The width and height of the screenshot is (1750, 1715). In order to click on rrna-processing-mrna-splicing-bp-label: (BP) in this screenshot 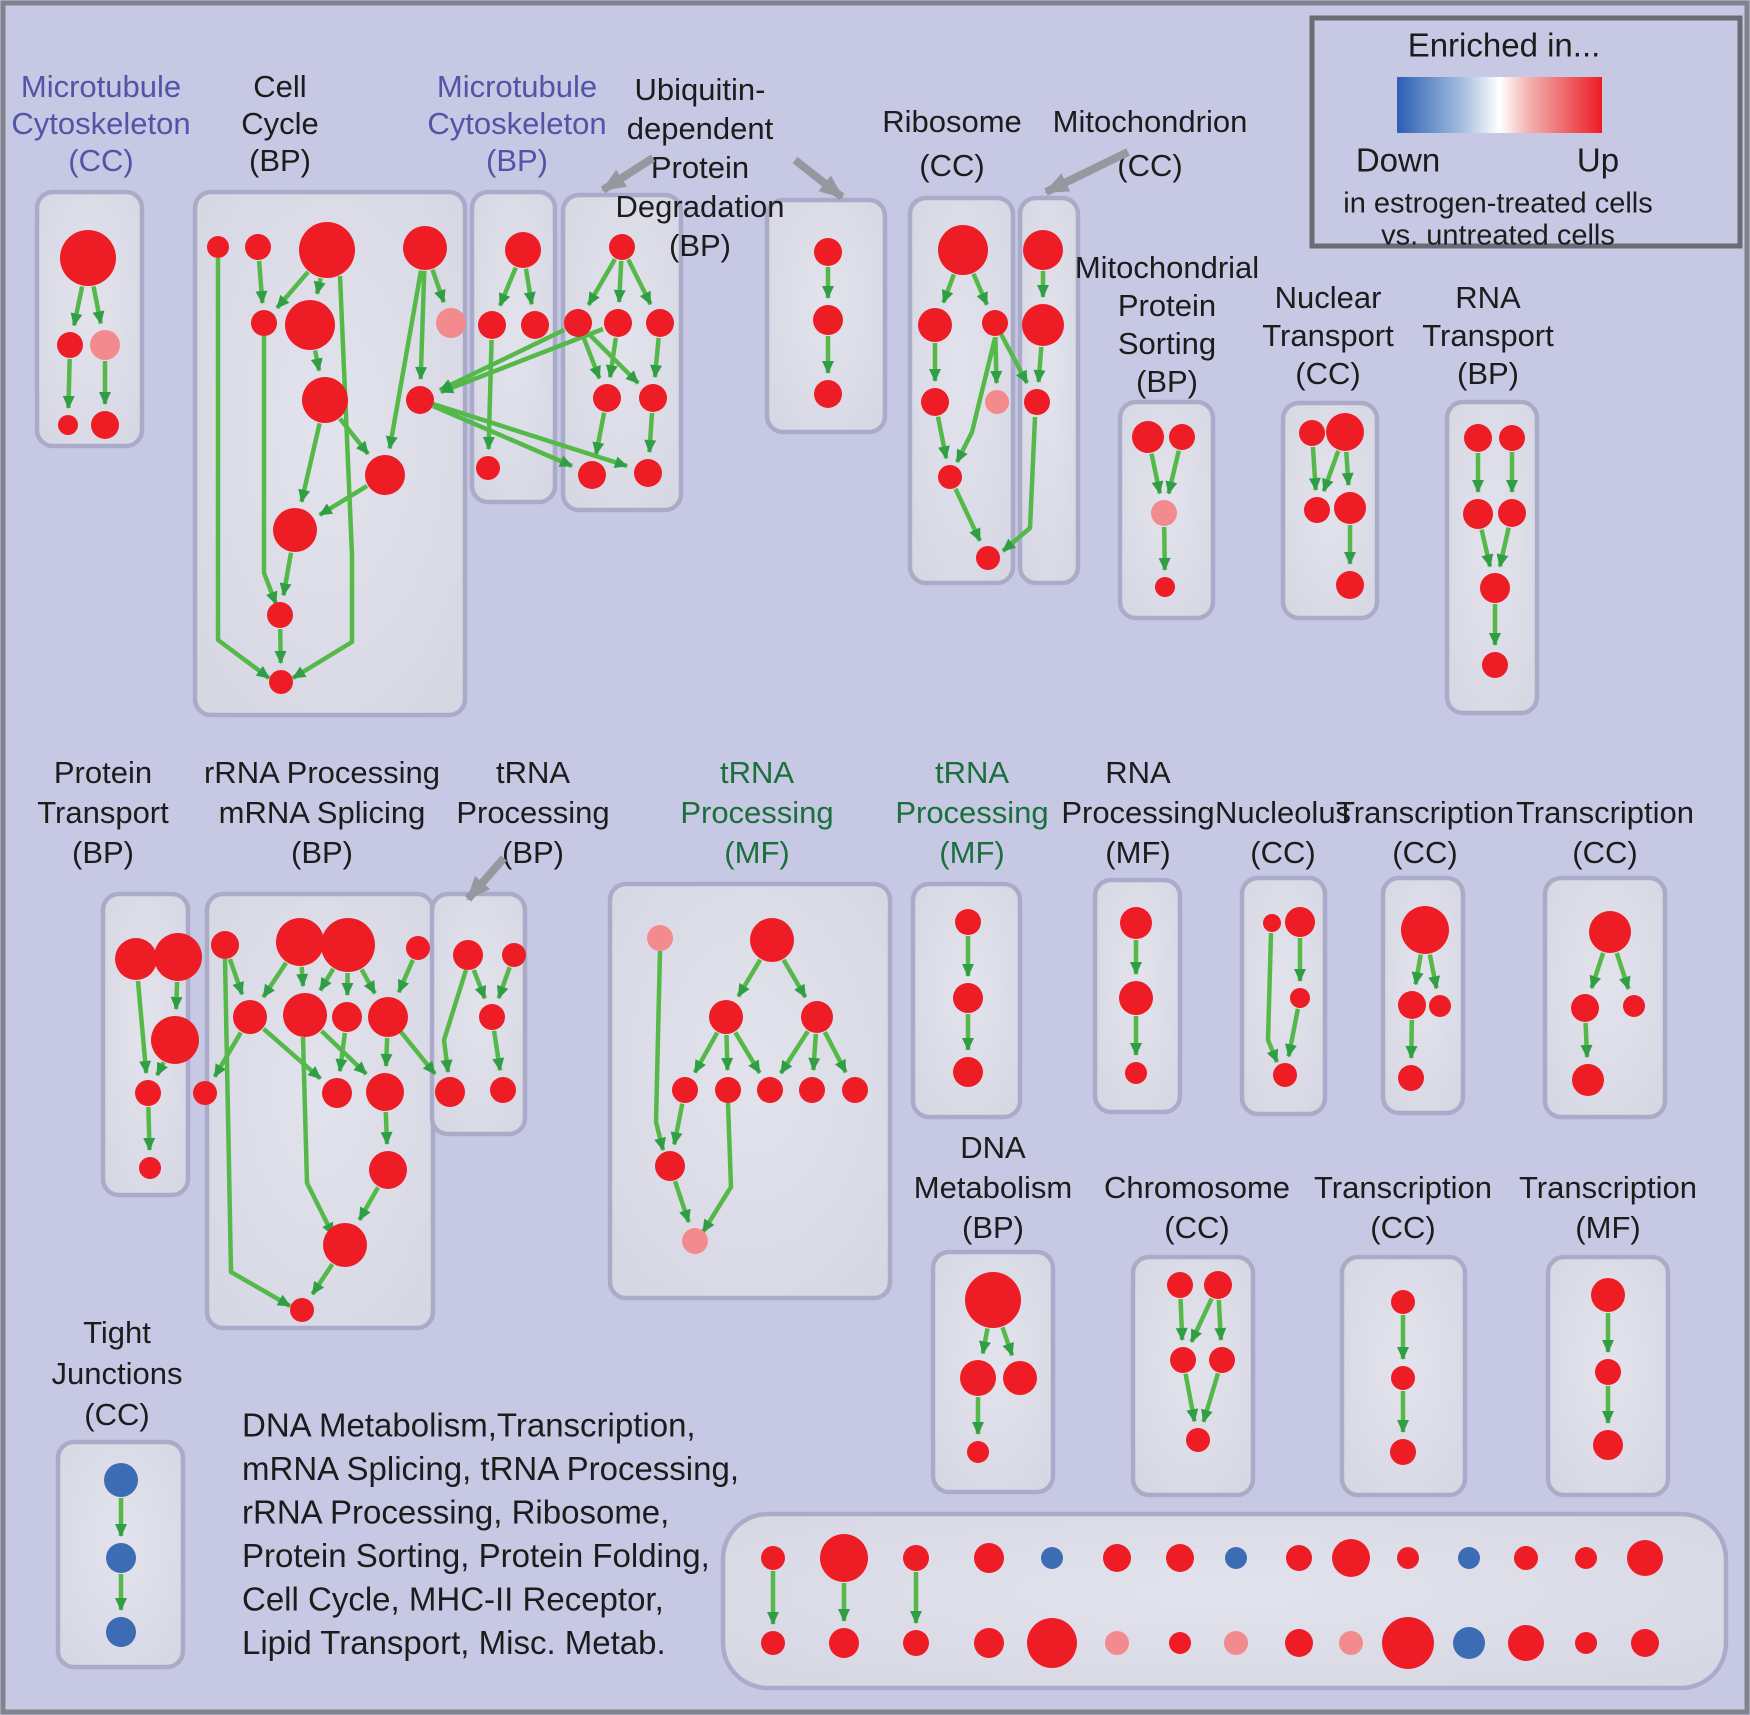, I will do `click(322, 852)`.